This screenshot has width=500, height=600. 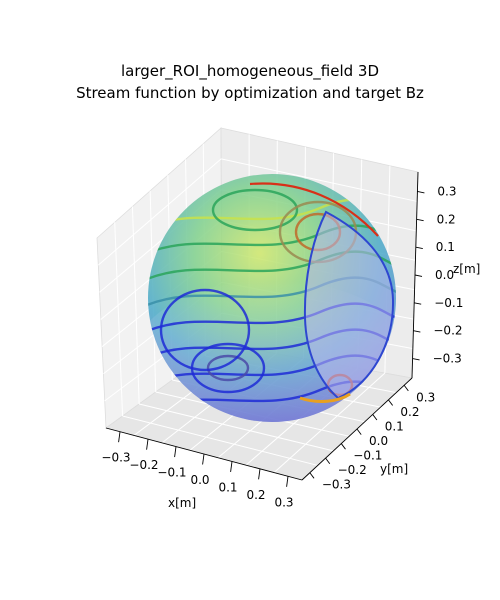 What do you see at coordinates (378, 441) in the screenshot?
I see `y-tick-label: 0.0` at bounding box center [378, 441].